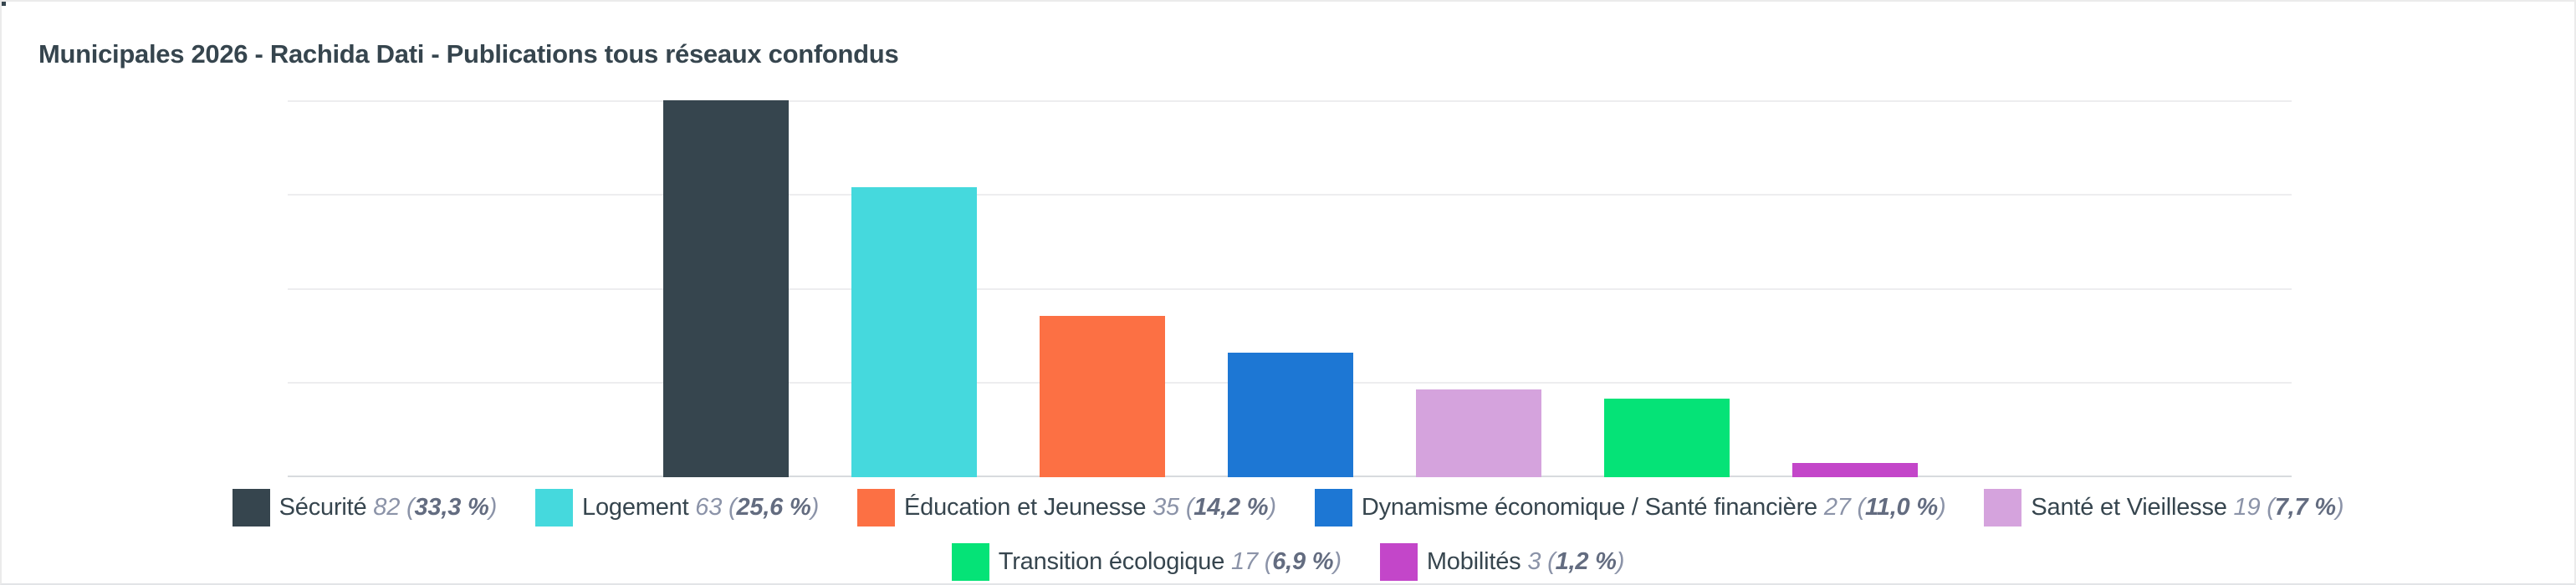 This screenshot has width=2576, height=585. I want to click on legend-label: Sécurité, so click(323, 507).